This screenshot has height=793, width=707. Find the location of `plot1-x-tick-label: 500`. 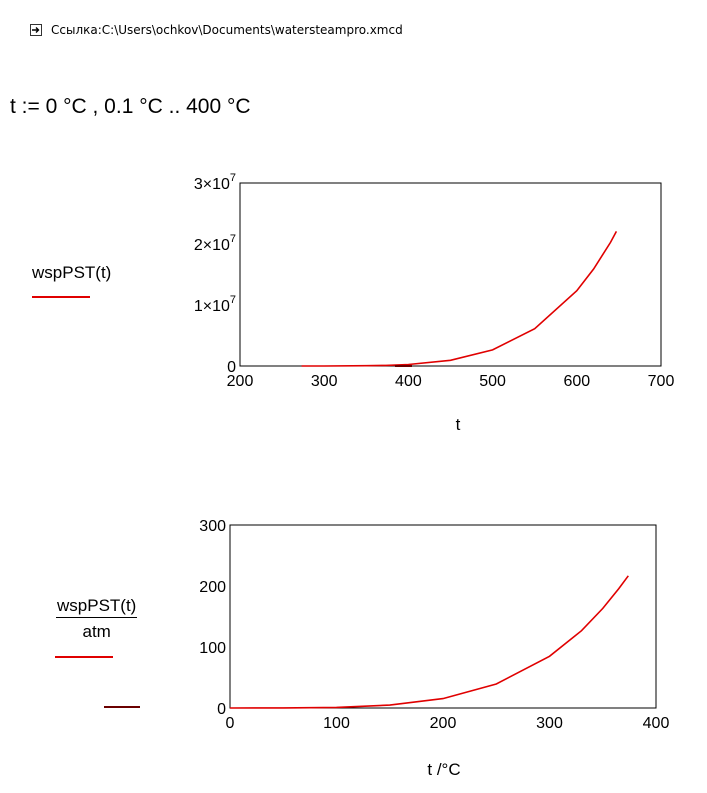

plot1-x-tick-label: 500 is located at coordinates (492, 381).